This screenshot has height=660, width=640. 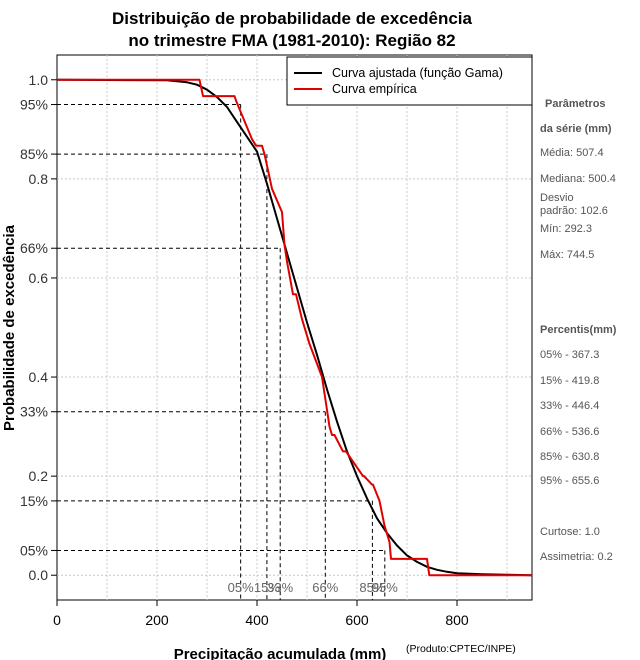 I want to click on x-tick-label: 400, so click(x=257, y=620).